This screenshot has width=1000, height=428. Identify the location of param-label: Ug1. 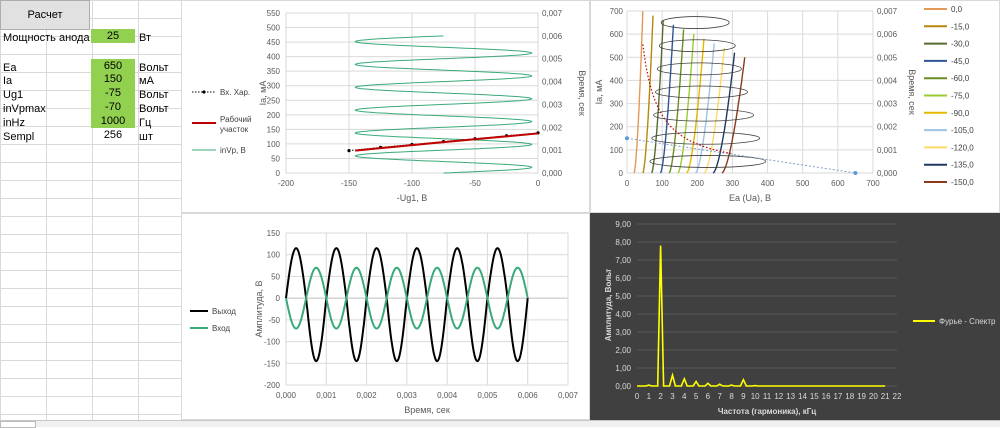
(13, 95).